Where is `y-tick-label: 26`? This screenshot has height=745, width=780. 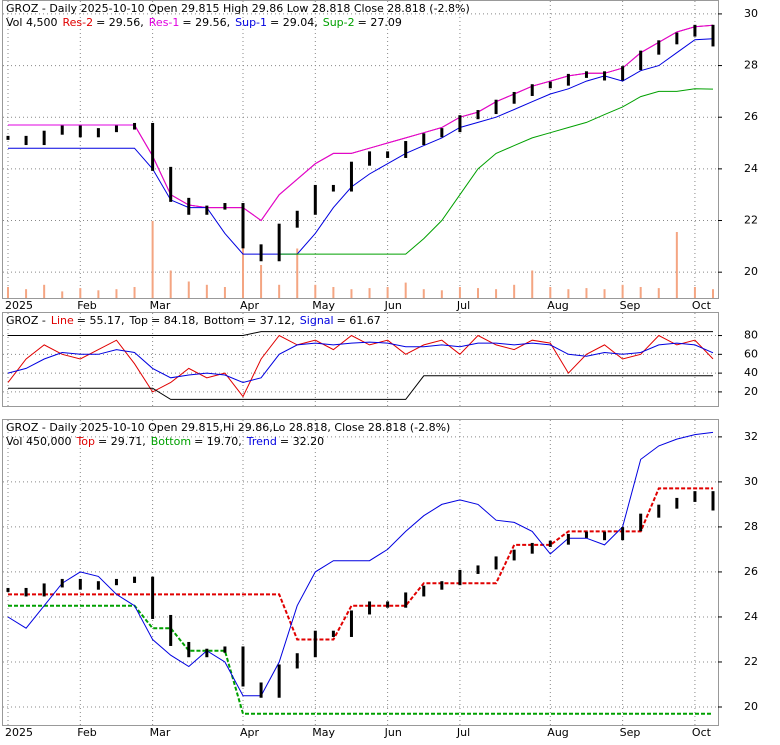 y-tick-label: 26 is located at coordinates (751, 571).